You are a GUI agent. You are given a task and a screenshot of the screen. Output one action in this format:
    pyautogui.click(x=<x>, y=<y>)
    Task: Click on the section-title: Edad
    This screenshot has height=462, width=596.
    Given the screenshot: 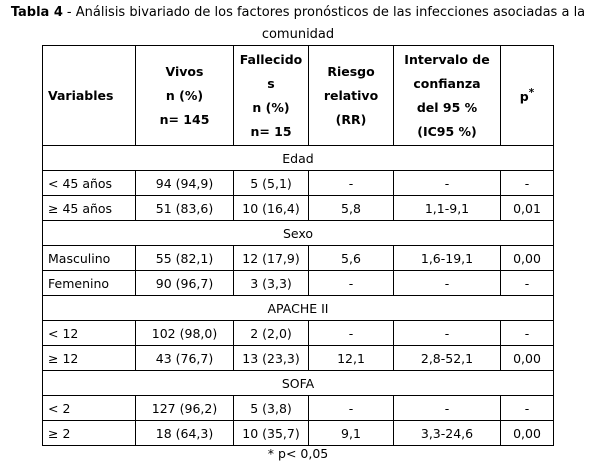 What is the action you would take?
    pyautogui.click(x=298, y=158)
    